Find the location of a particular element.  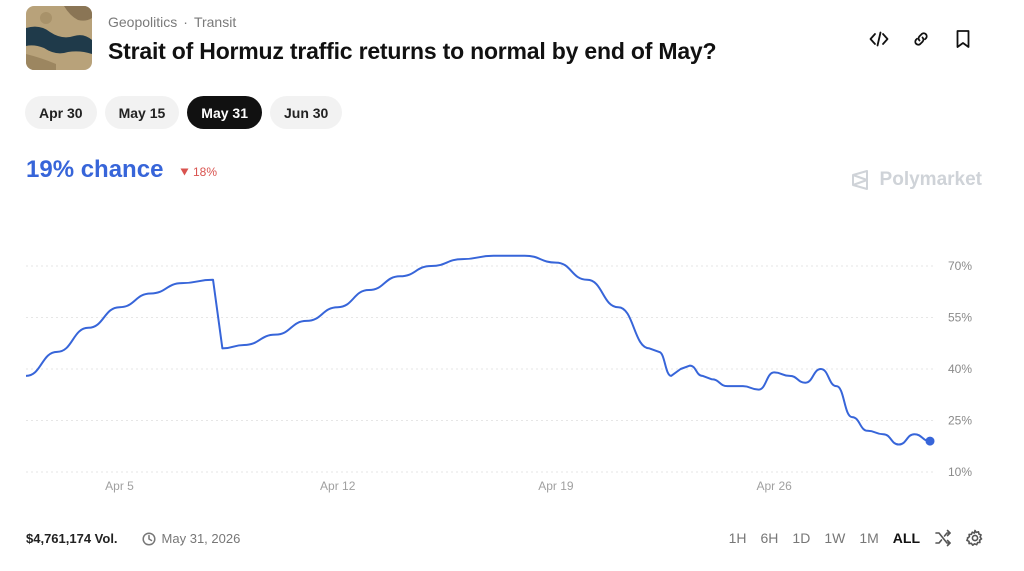

polymarket-logo: Polymarket is located at coordinates (916, 180).